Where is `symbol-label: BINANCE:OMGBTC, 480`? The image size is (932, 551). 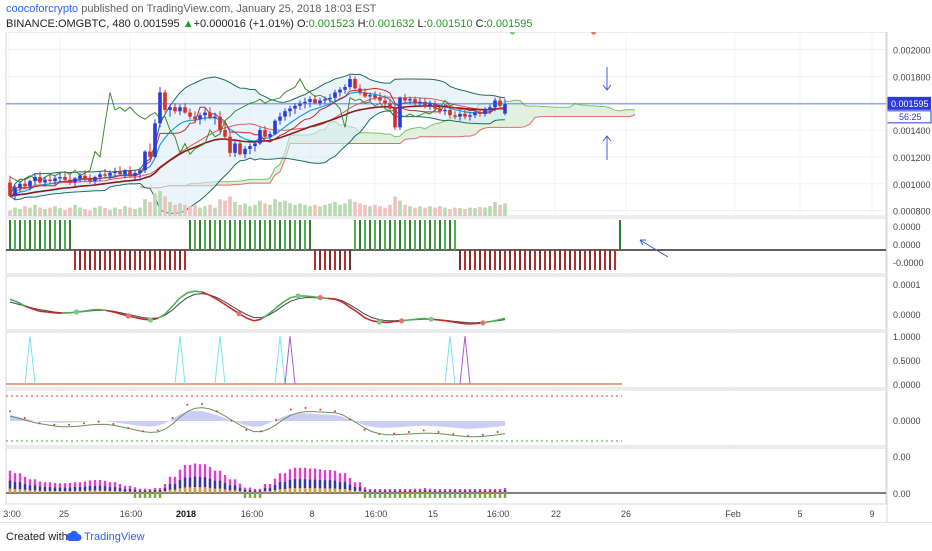 symbol-label: BINANCE:OMGBTC, 480 is located at coordinates (68, 24).